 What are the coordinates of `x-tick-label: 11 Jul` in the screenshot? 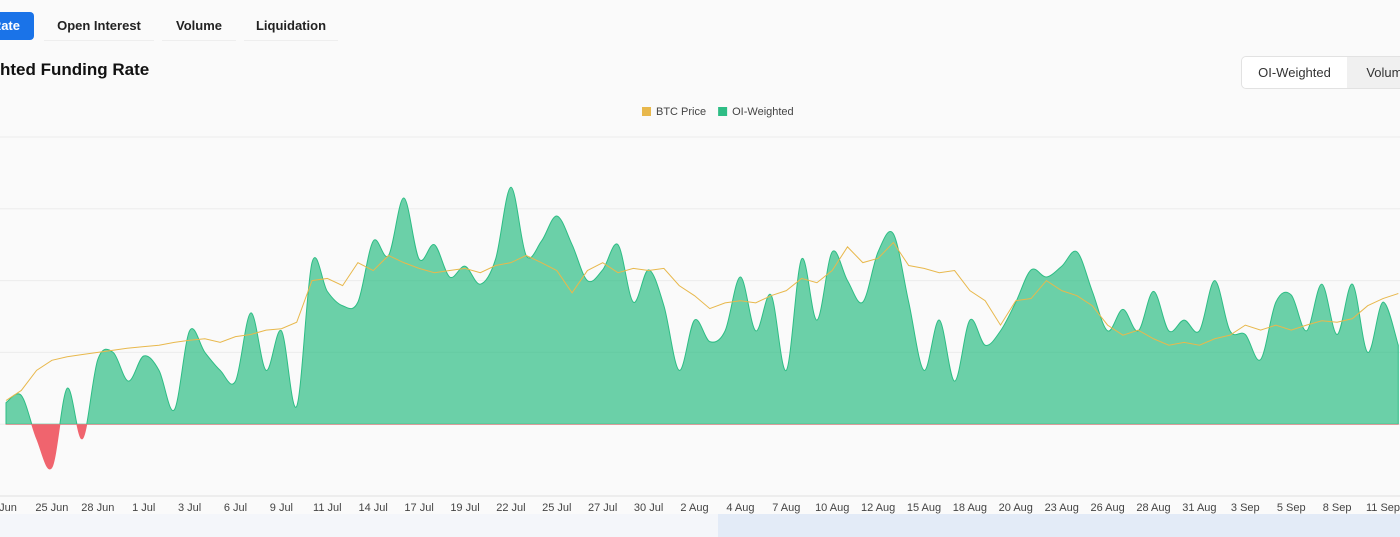 It's located at (327, 508).